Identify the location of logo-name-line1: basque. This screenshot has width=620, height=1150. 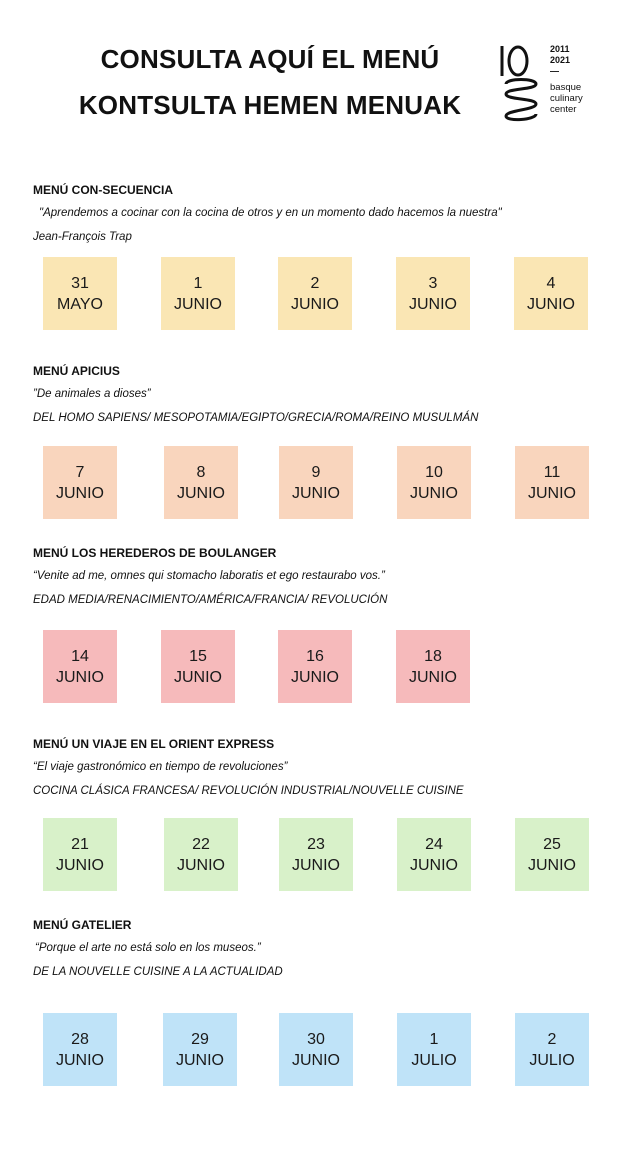
(566, 87).